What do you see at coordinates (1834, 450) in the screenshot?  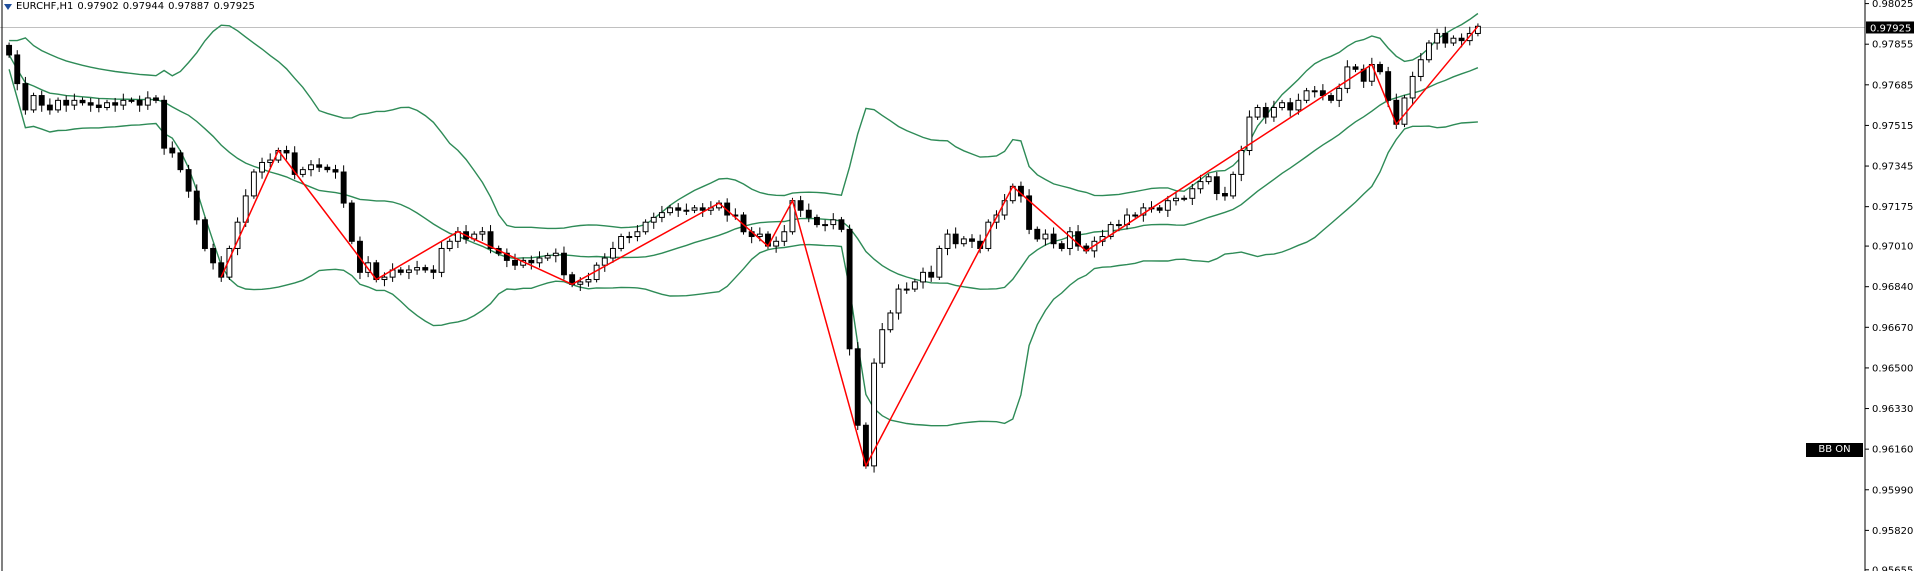 I see `bb-toggle-button: BB ON` at bounding box center [1834, 450].